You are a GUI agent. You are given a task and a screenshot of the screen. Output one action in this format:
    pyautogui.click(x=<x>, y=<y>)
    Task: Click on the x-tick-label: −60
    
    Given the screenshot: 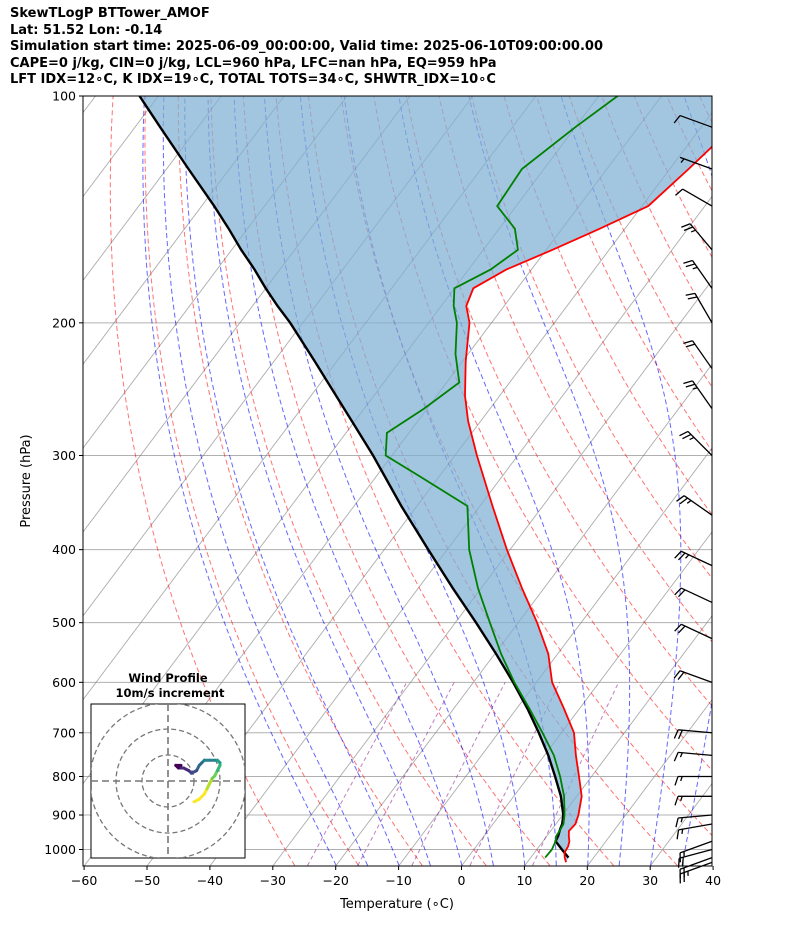 What is the action you would take?
    pyautogui.click(x=84, y=880)
    